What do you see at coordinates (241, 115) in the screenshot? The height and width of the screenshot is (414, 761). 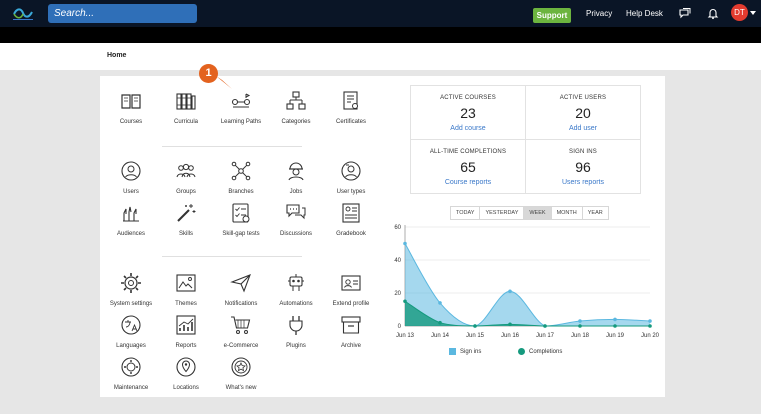 I see `tile-learning-paths: Learning Paths` at bounding box center [241, 115].